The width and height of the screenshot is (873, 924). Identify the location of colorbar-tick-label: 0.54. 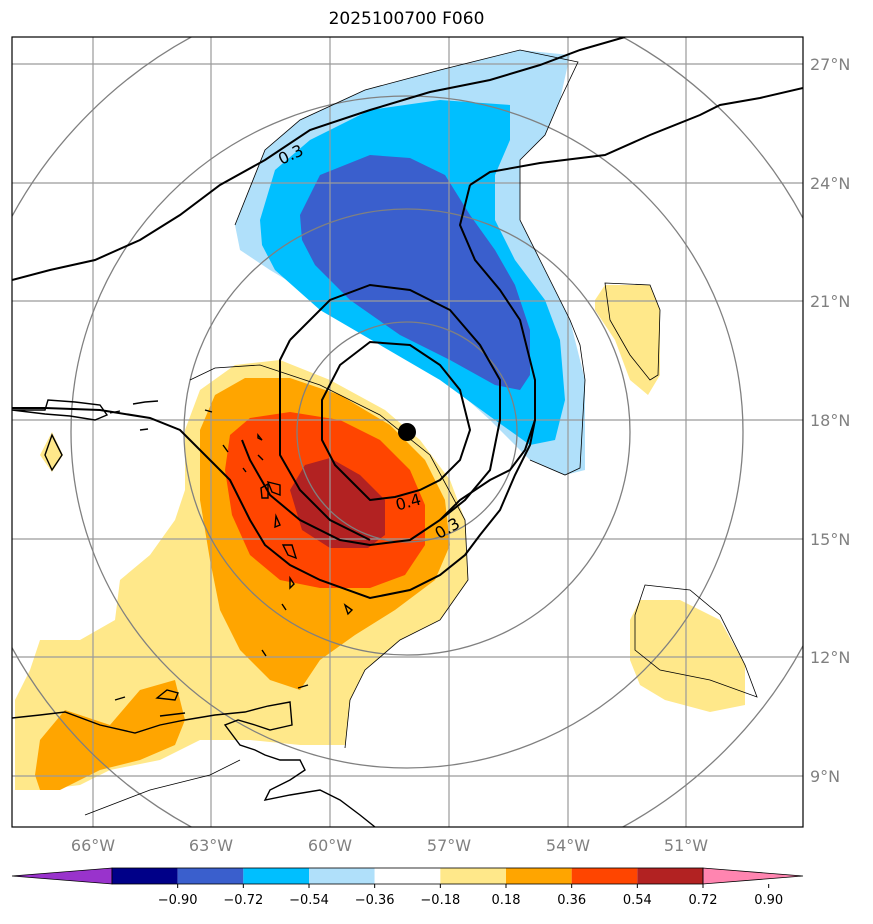
(637, 900).